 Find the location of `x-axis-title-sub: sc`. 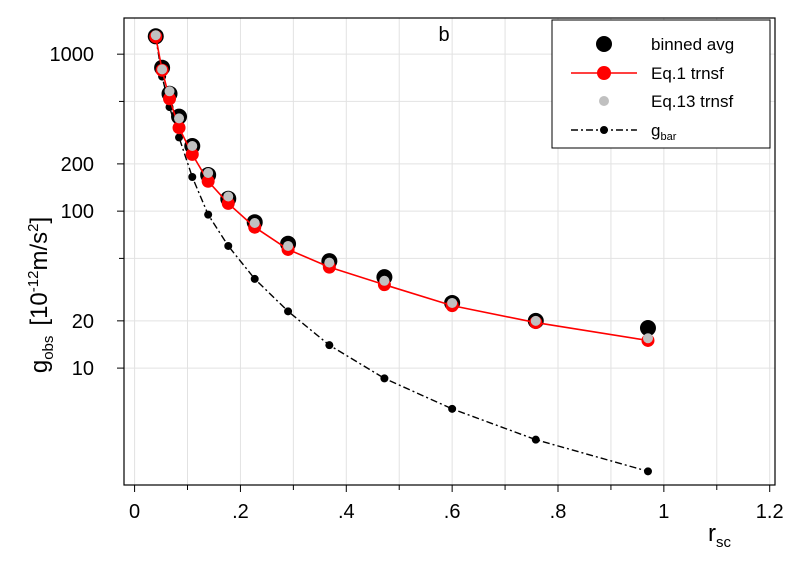

x-axis-title-sub: sc is located at coordinates (724, 542).